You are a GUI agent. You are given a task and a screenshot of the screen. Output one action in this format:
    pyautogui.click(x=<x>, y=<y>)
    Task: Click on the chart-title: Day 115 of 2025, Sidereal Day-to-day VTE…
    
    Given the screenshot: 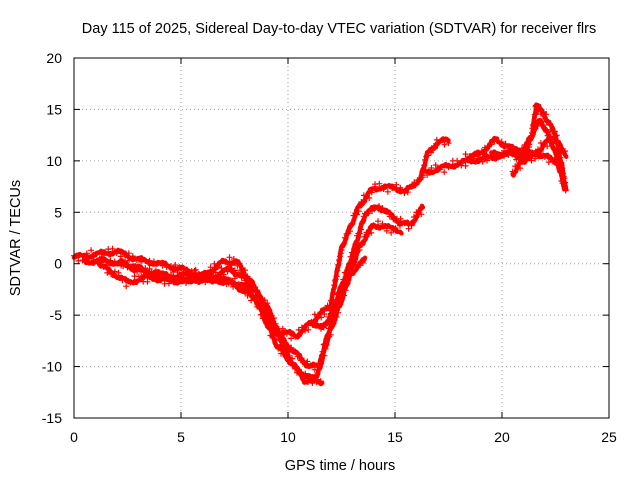 What is the action you would take?
    pyautogui.click(x=339, y=29)
    